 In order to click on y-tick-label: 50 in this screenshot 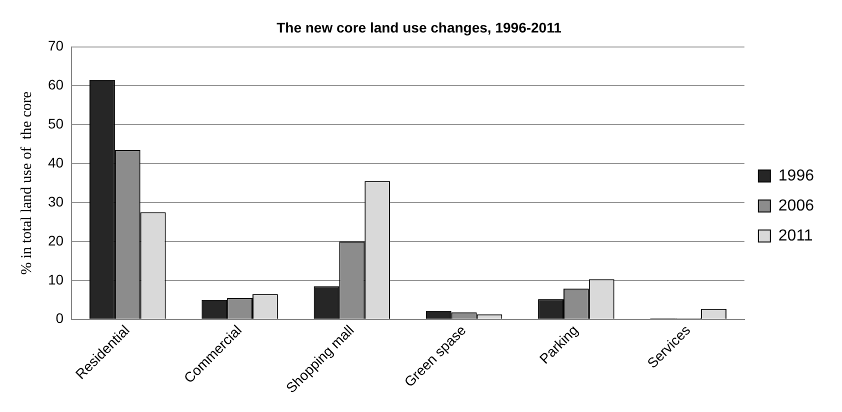, I will do `click(56, 124)`.